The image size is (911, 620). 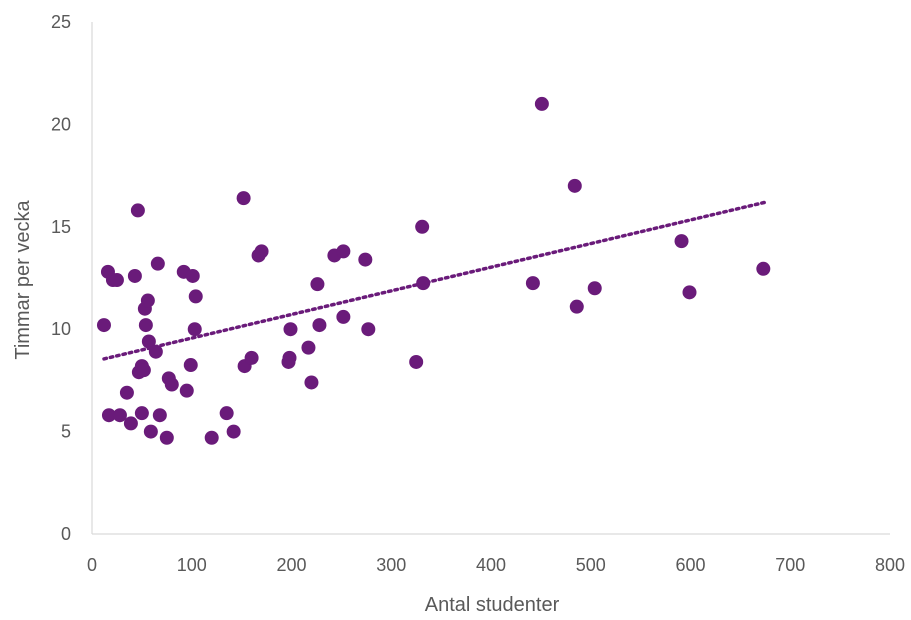 I want to click on y-tick-label: 20, so click(x=61, y=124).